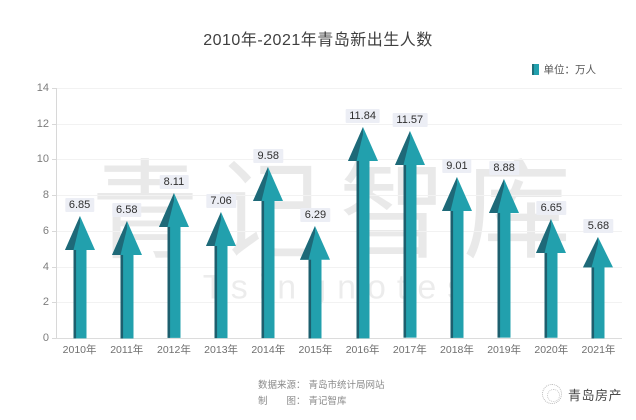  What do you see at coordinates (42, 123) in the screenshot?
I see `y-tick-label: 12` at bounding box center [42, 123].